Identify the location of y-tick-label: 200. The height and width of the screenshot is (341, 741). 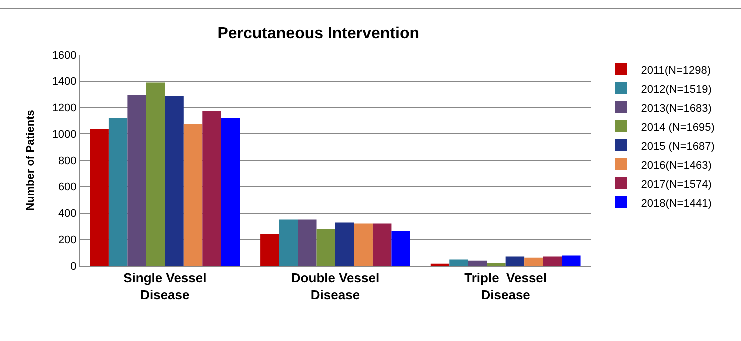
(67, 240).